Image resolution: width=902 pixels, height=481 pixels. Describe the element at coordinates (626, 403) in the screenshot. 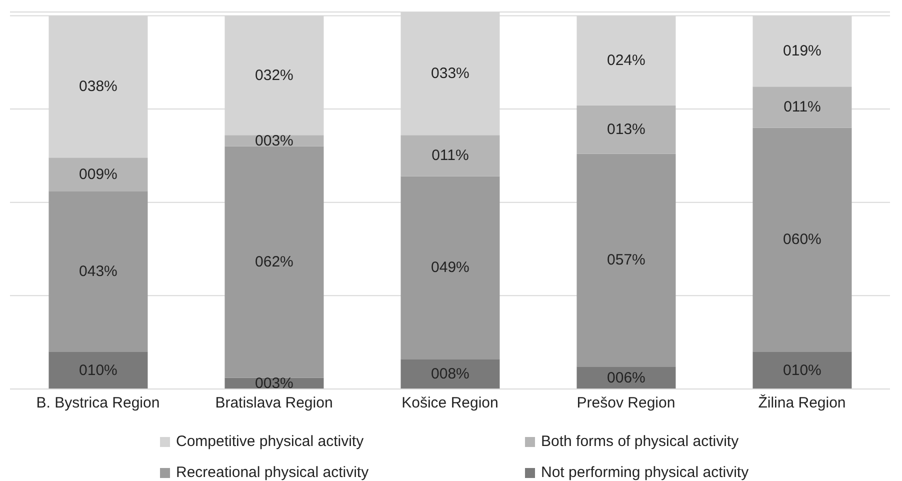

I see `x-tick-label: Prešov Region` at that location.